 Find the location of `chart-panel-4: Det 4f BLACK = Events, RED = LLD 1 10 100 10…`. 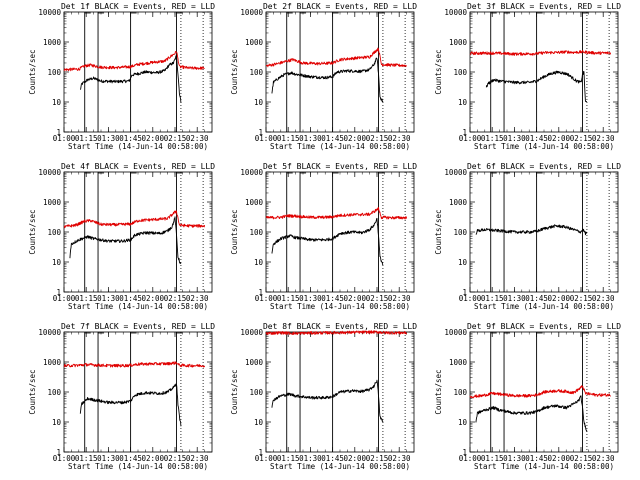

chart-panel-4: Det 4f BLACK = Events, RED = LLD 1 10 100 10… is located at coordinates (121, 236).